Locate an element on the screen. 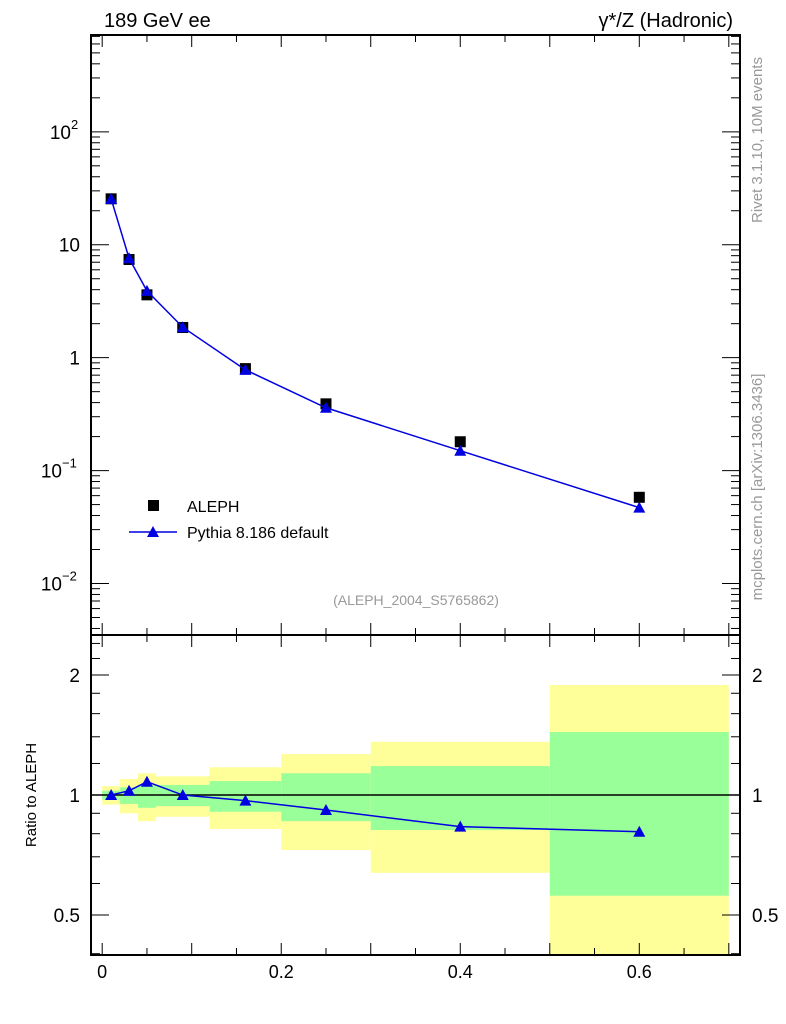  ratio-y-tick-label-right: 0.5 is located at coordinates (765, 916).